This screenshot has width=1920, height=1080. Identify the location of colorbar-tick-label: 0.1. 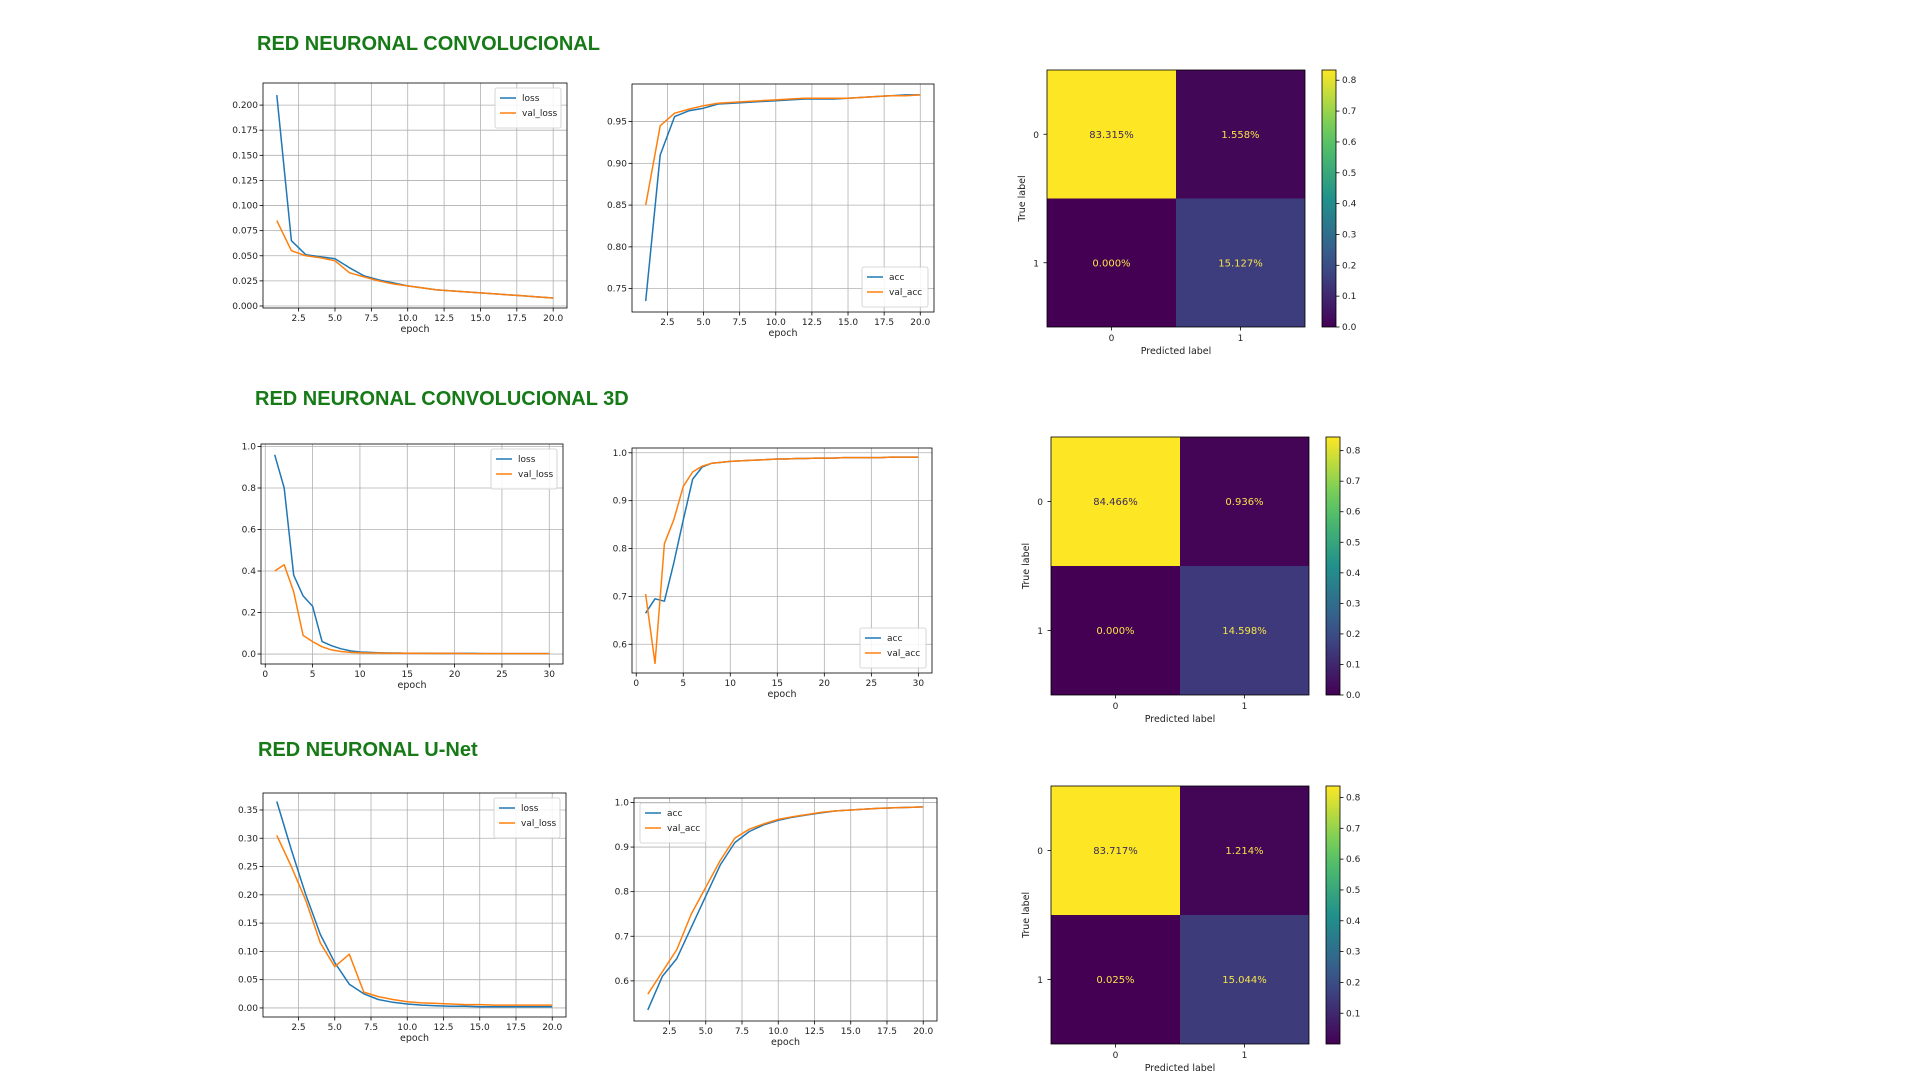
(1349, 297).